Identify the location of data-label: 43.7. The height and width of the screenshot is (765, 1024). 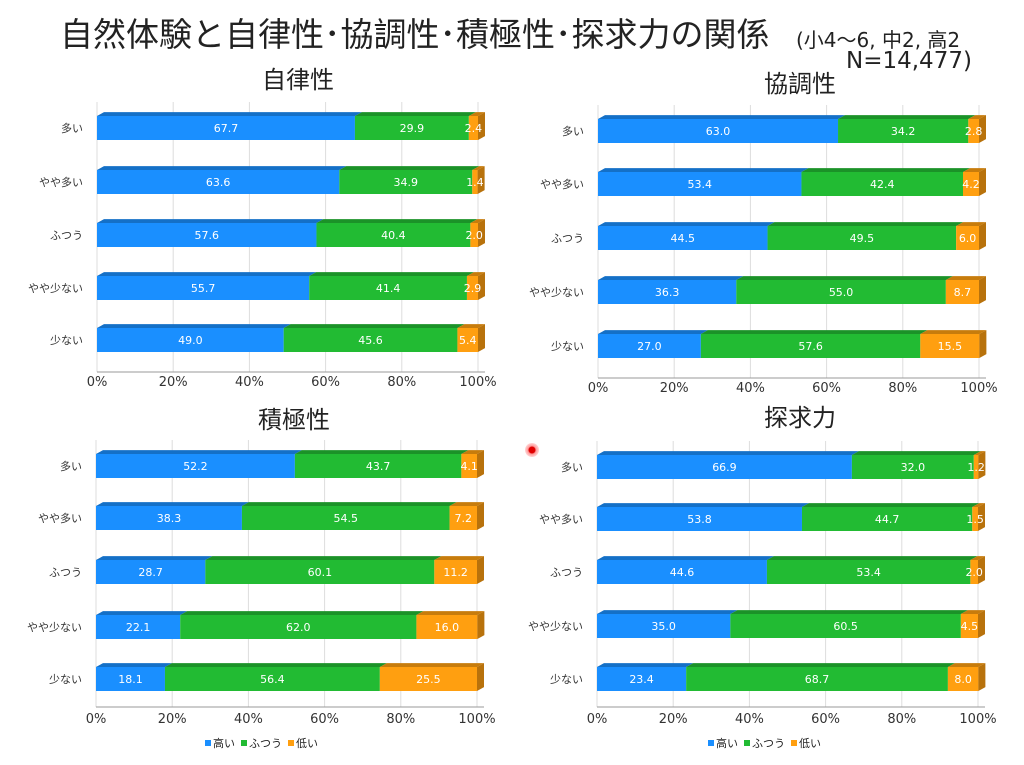
(378, 466).